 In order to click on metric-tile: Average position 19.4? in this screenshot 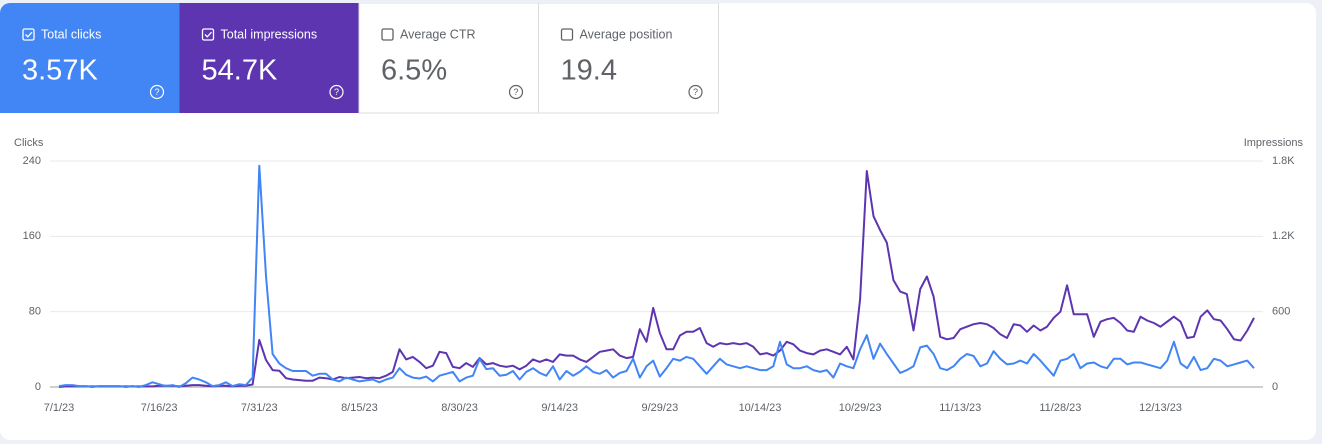, I will do `click(628, 58)`.